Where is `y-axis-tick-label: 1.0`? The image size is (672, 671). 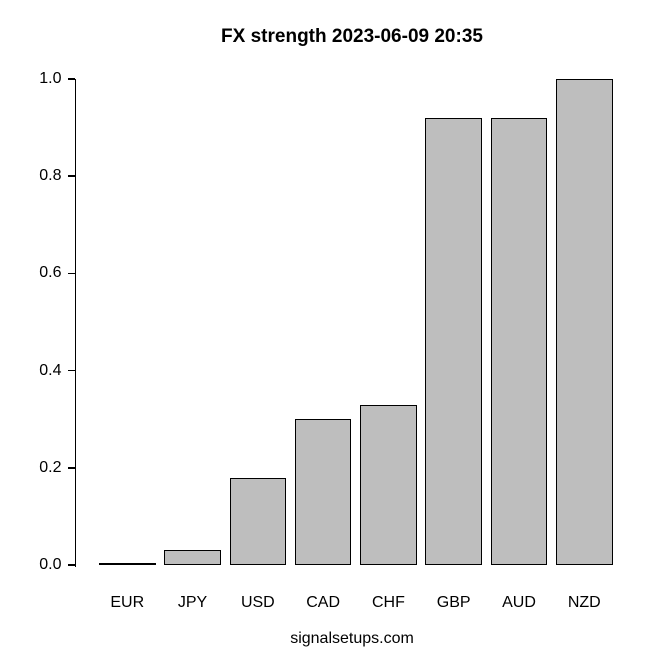
y-axis-tick-label: 1.0 is located at coordinates (50, 78).